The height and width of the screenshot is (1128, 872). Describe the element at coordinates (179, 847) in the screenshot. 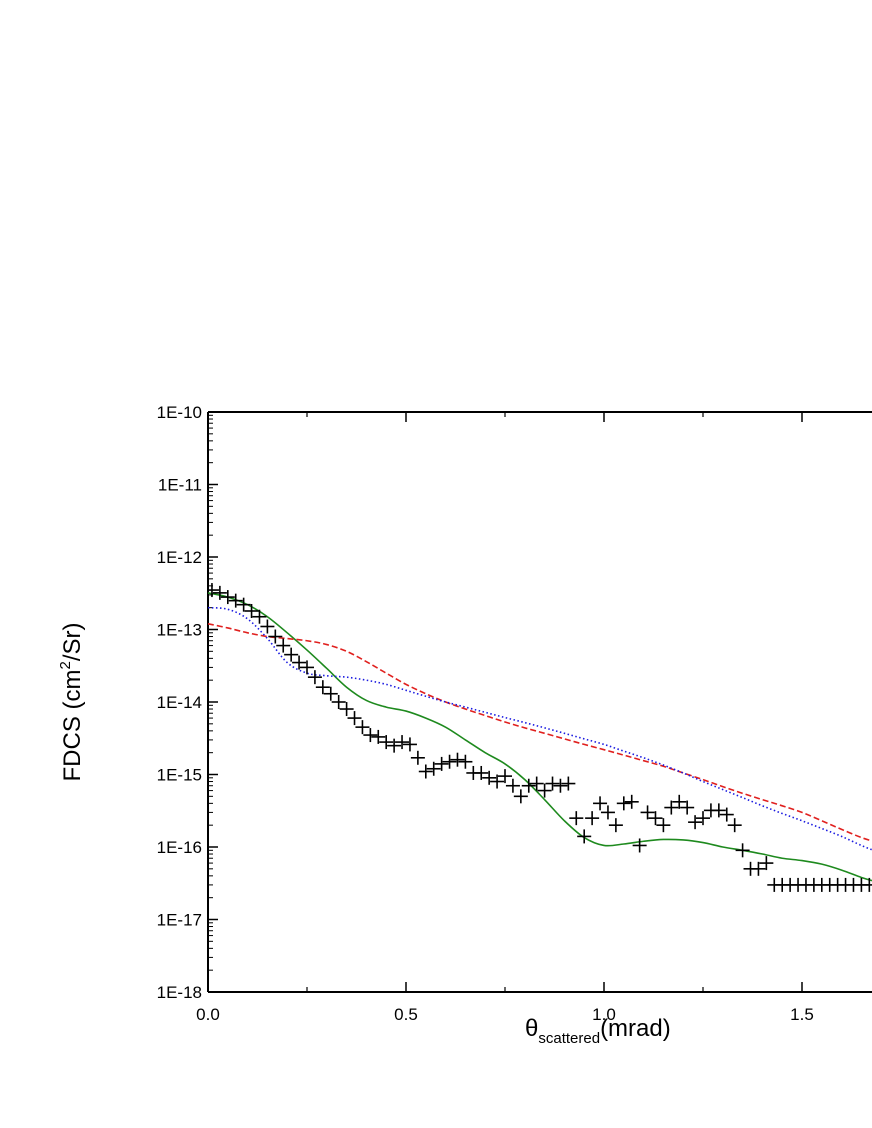

I see `y-tick-label: 1E-16` at that location.